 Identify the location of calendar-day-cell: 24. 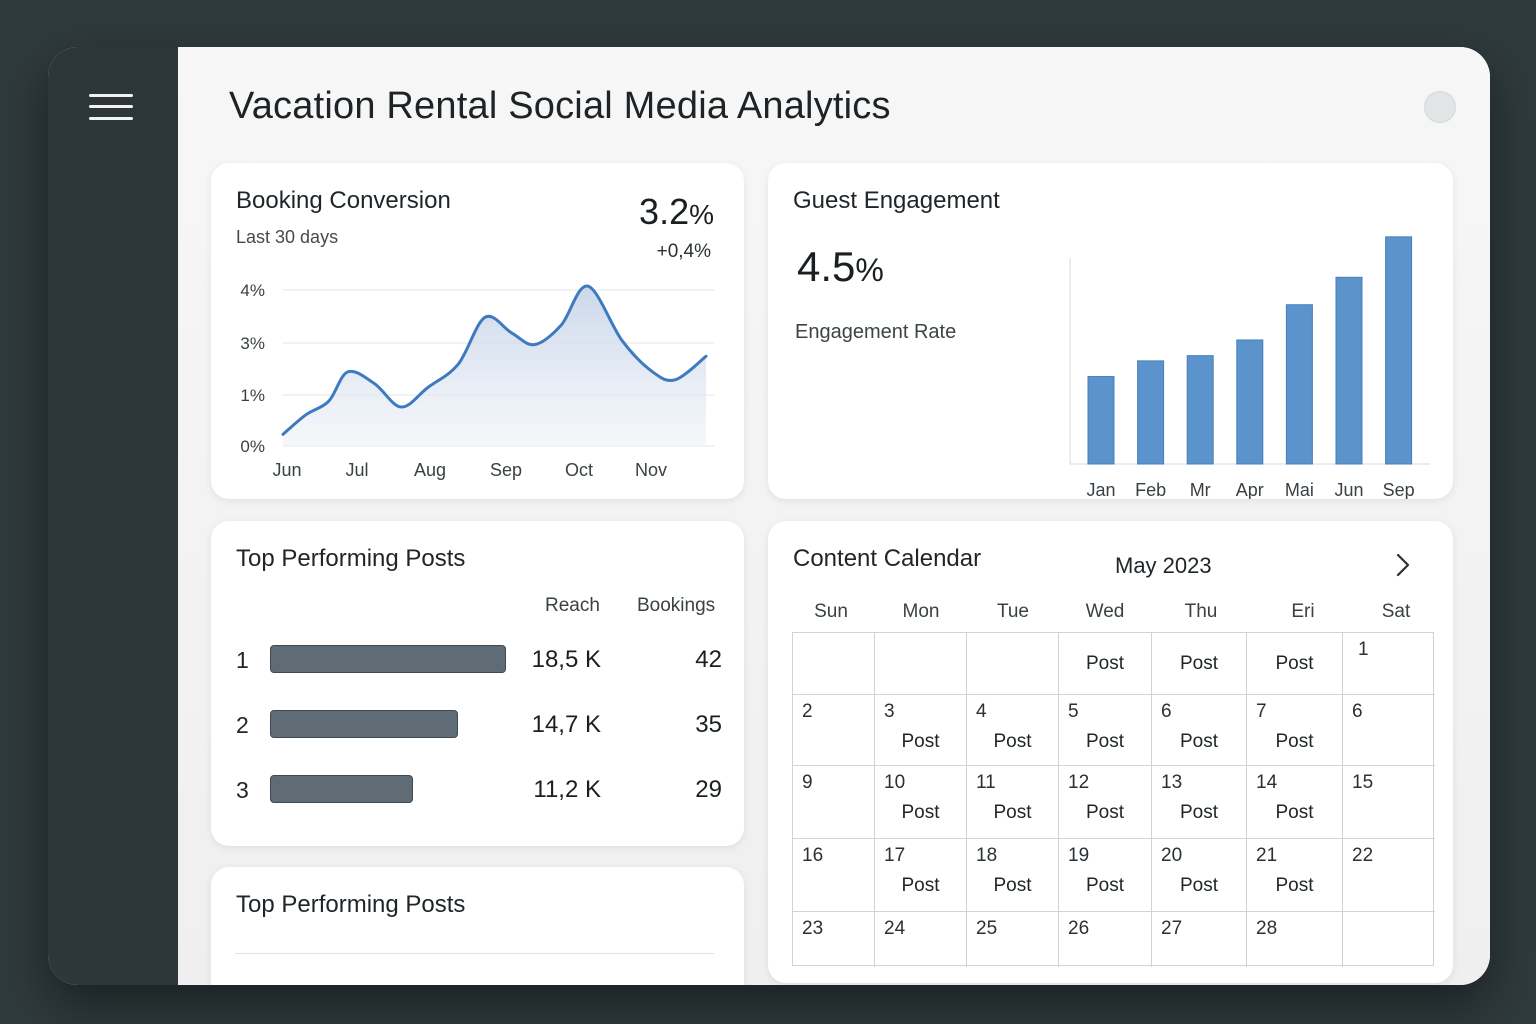
(921, 939).